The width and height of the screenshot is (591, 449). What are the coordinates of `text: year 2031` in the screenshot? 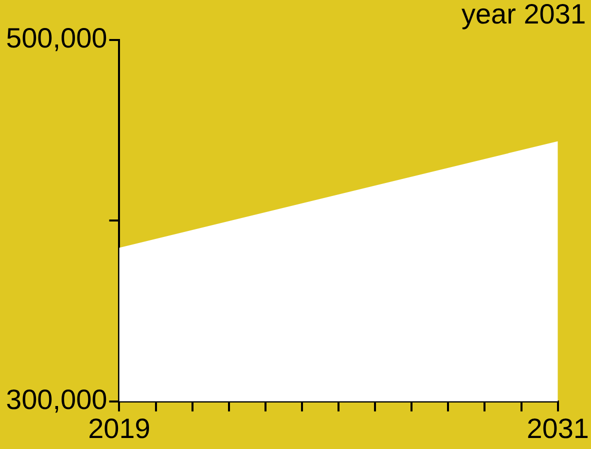 It's located at (523, 15).